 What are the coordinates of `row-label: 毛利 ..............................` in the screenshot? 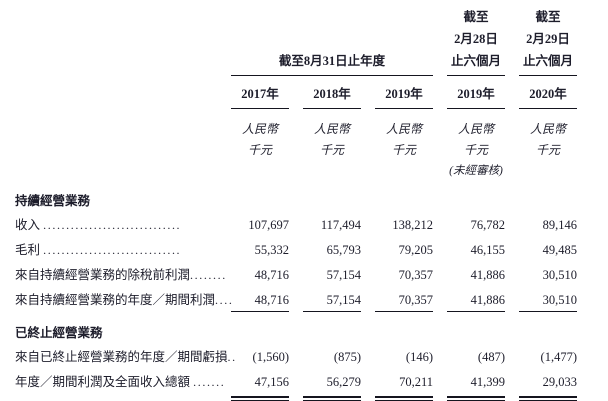 It's located at (116, 250).